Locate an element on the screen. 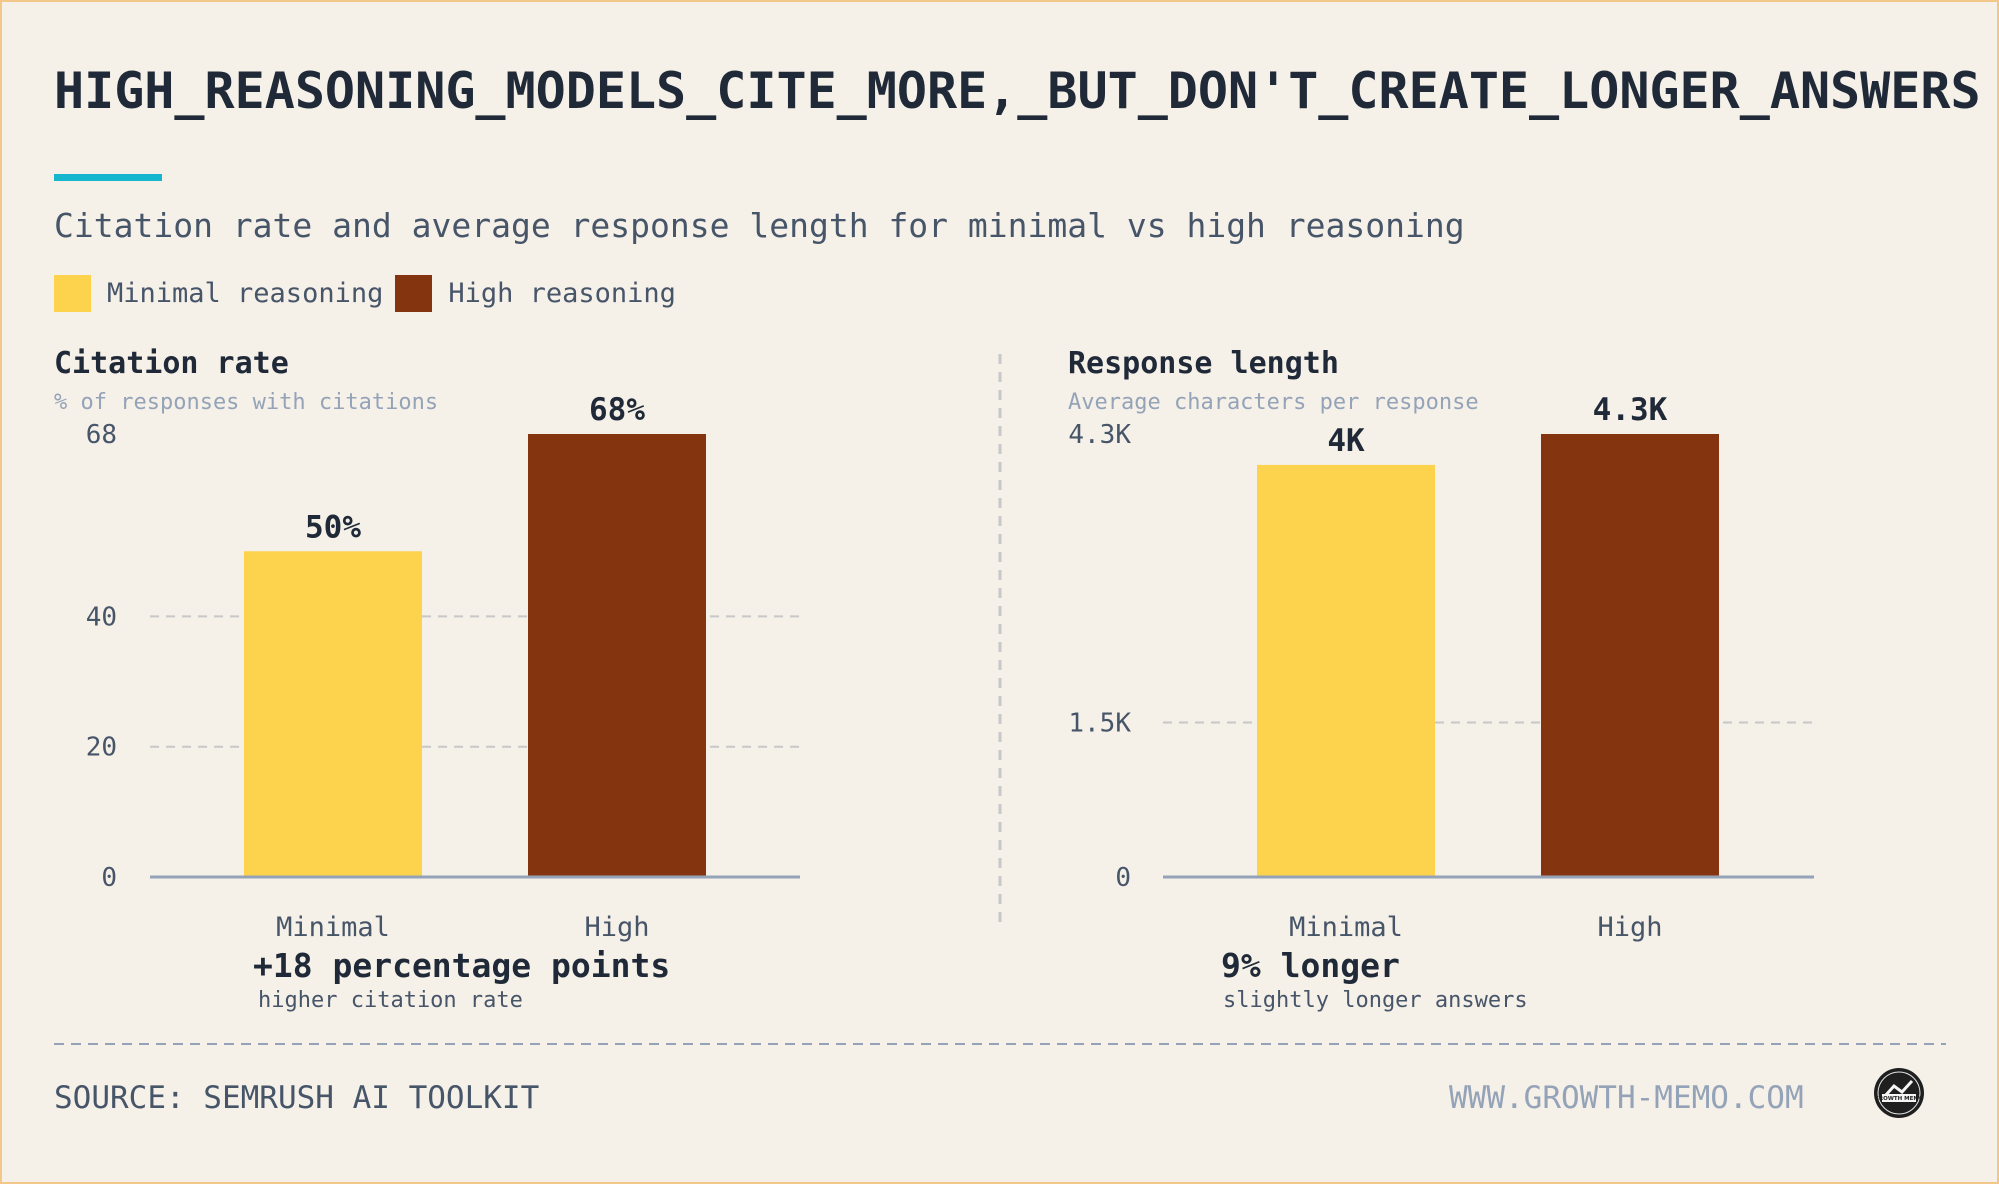  legend-item-minimal: Minimal reasoning is located at coordinates (219, 293).